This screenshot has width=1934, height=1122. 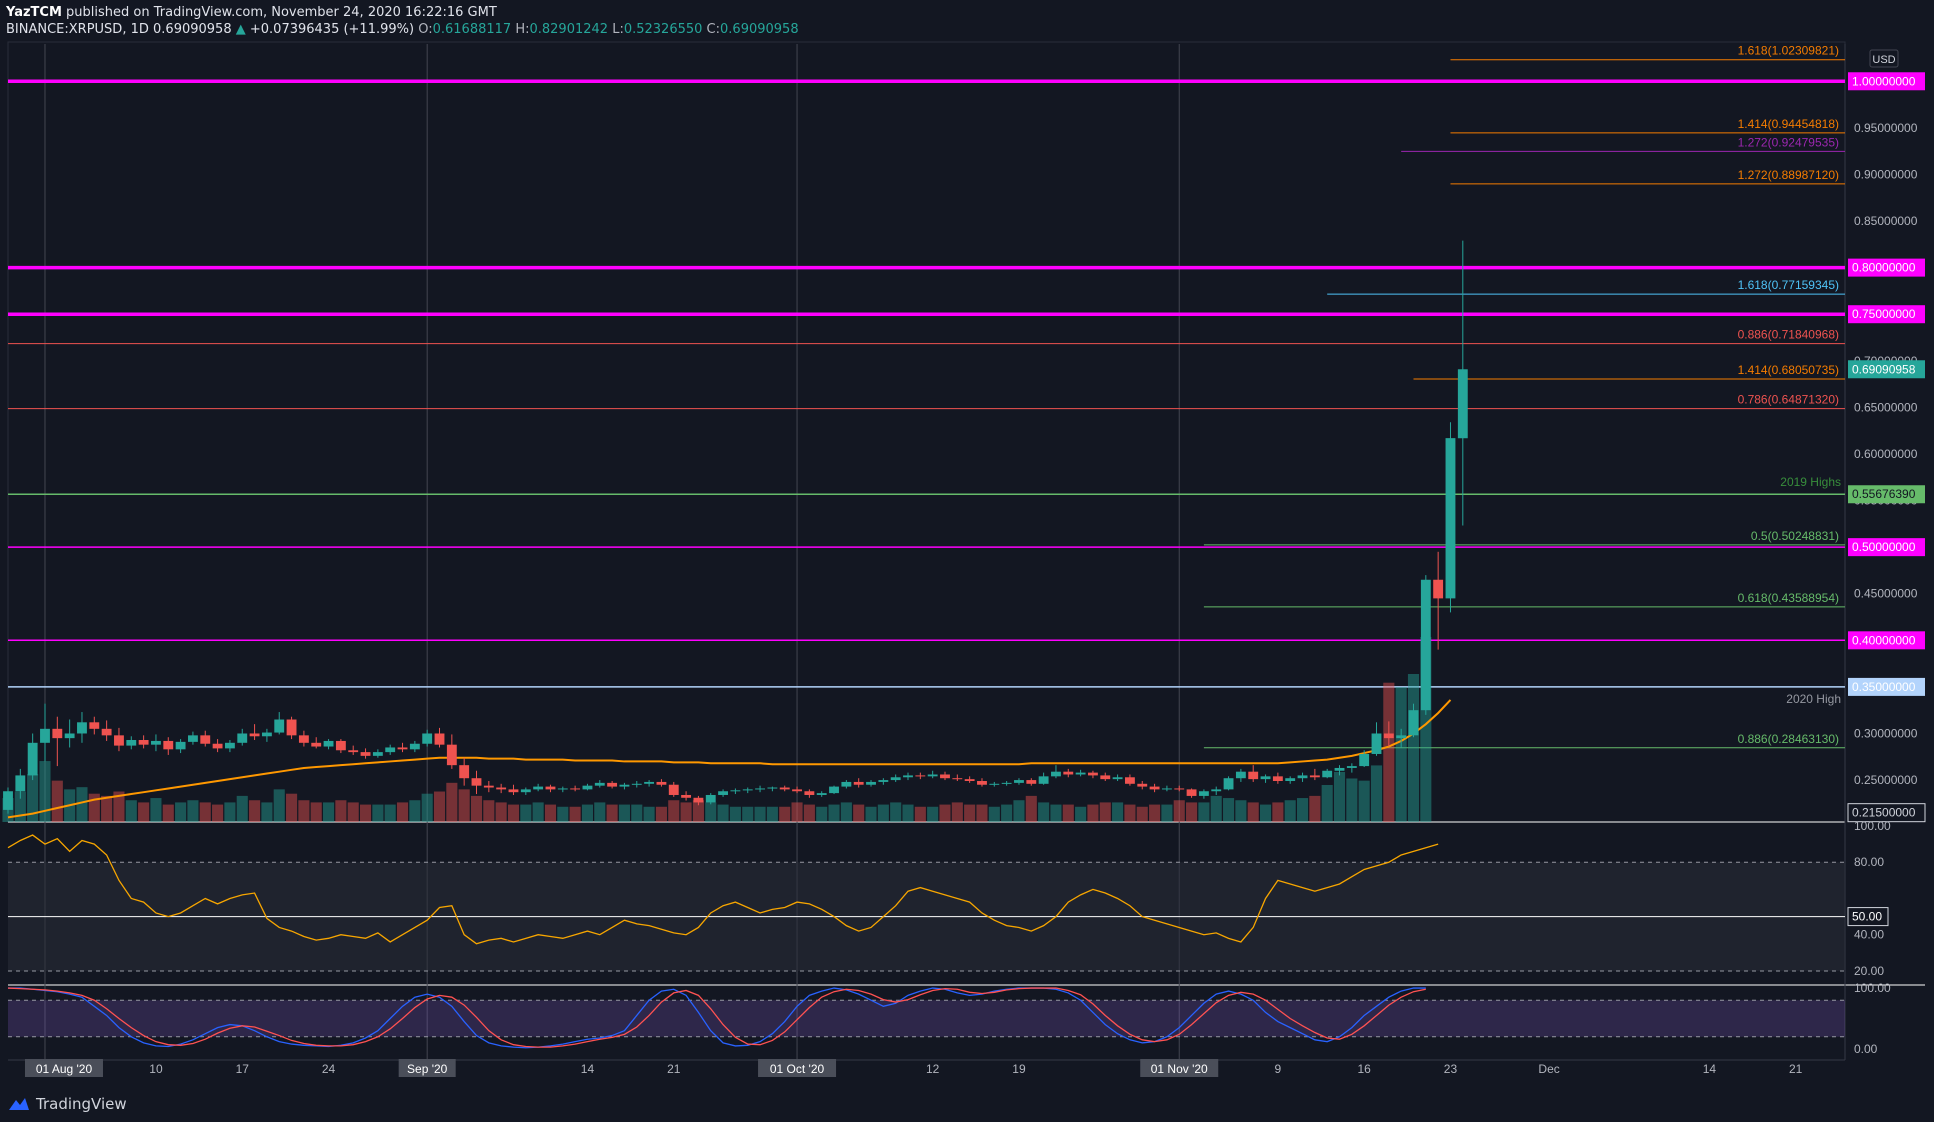 What do you see at coordinates (1883, 60) in the screenshot?
I see `currency-label: USD` at bounding box center [1883, 60].